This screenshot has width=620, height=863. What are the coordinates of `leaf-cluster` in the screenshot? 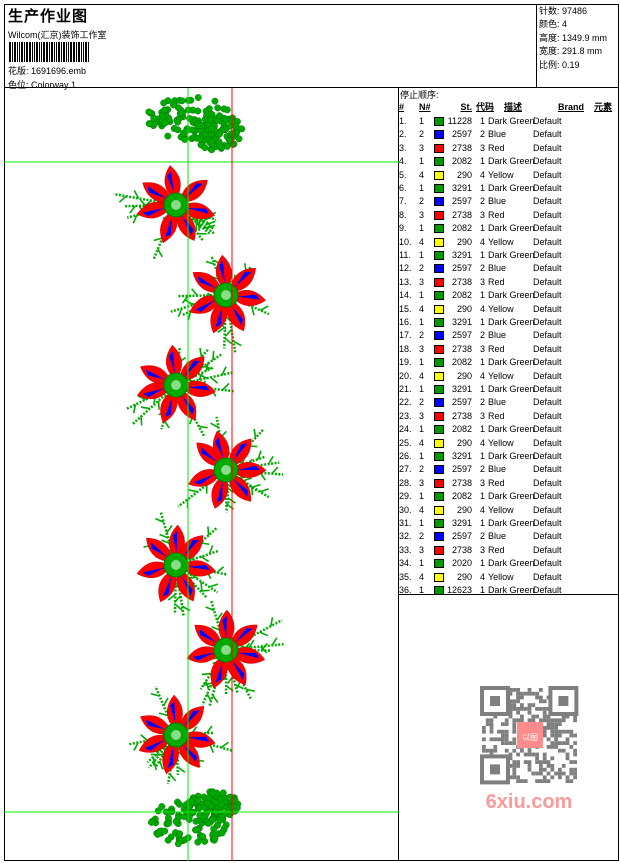 It's located at (213, 805).